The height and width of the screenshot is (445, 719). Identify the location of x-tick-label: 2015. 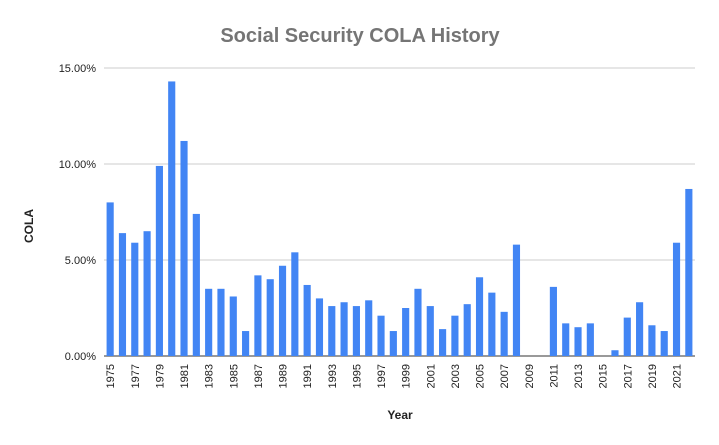
(604, 376).